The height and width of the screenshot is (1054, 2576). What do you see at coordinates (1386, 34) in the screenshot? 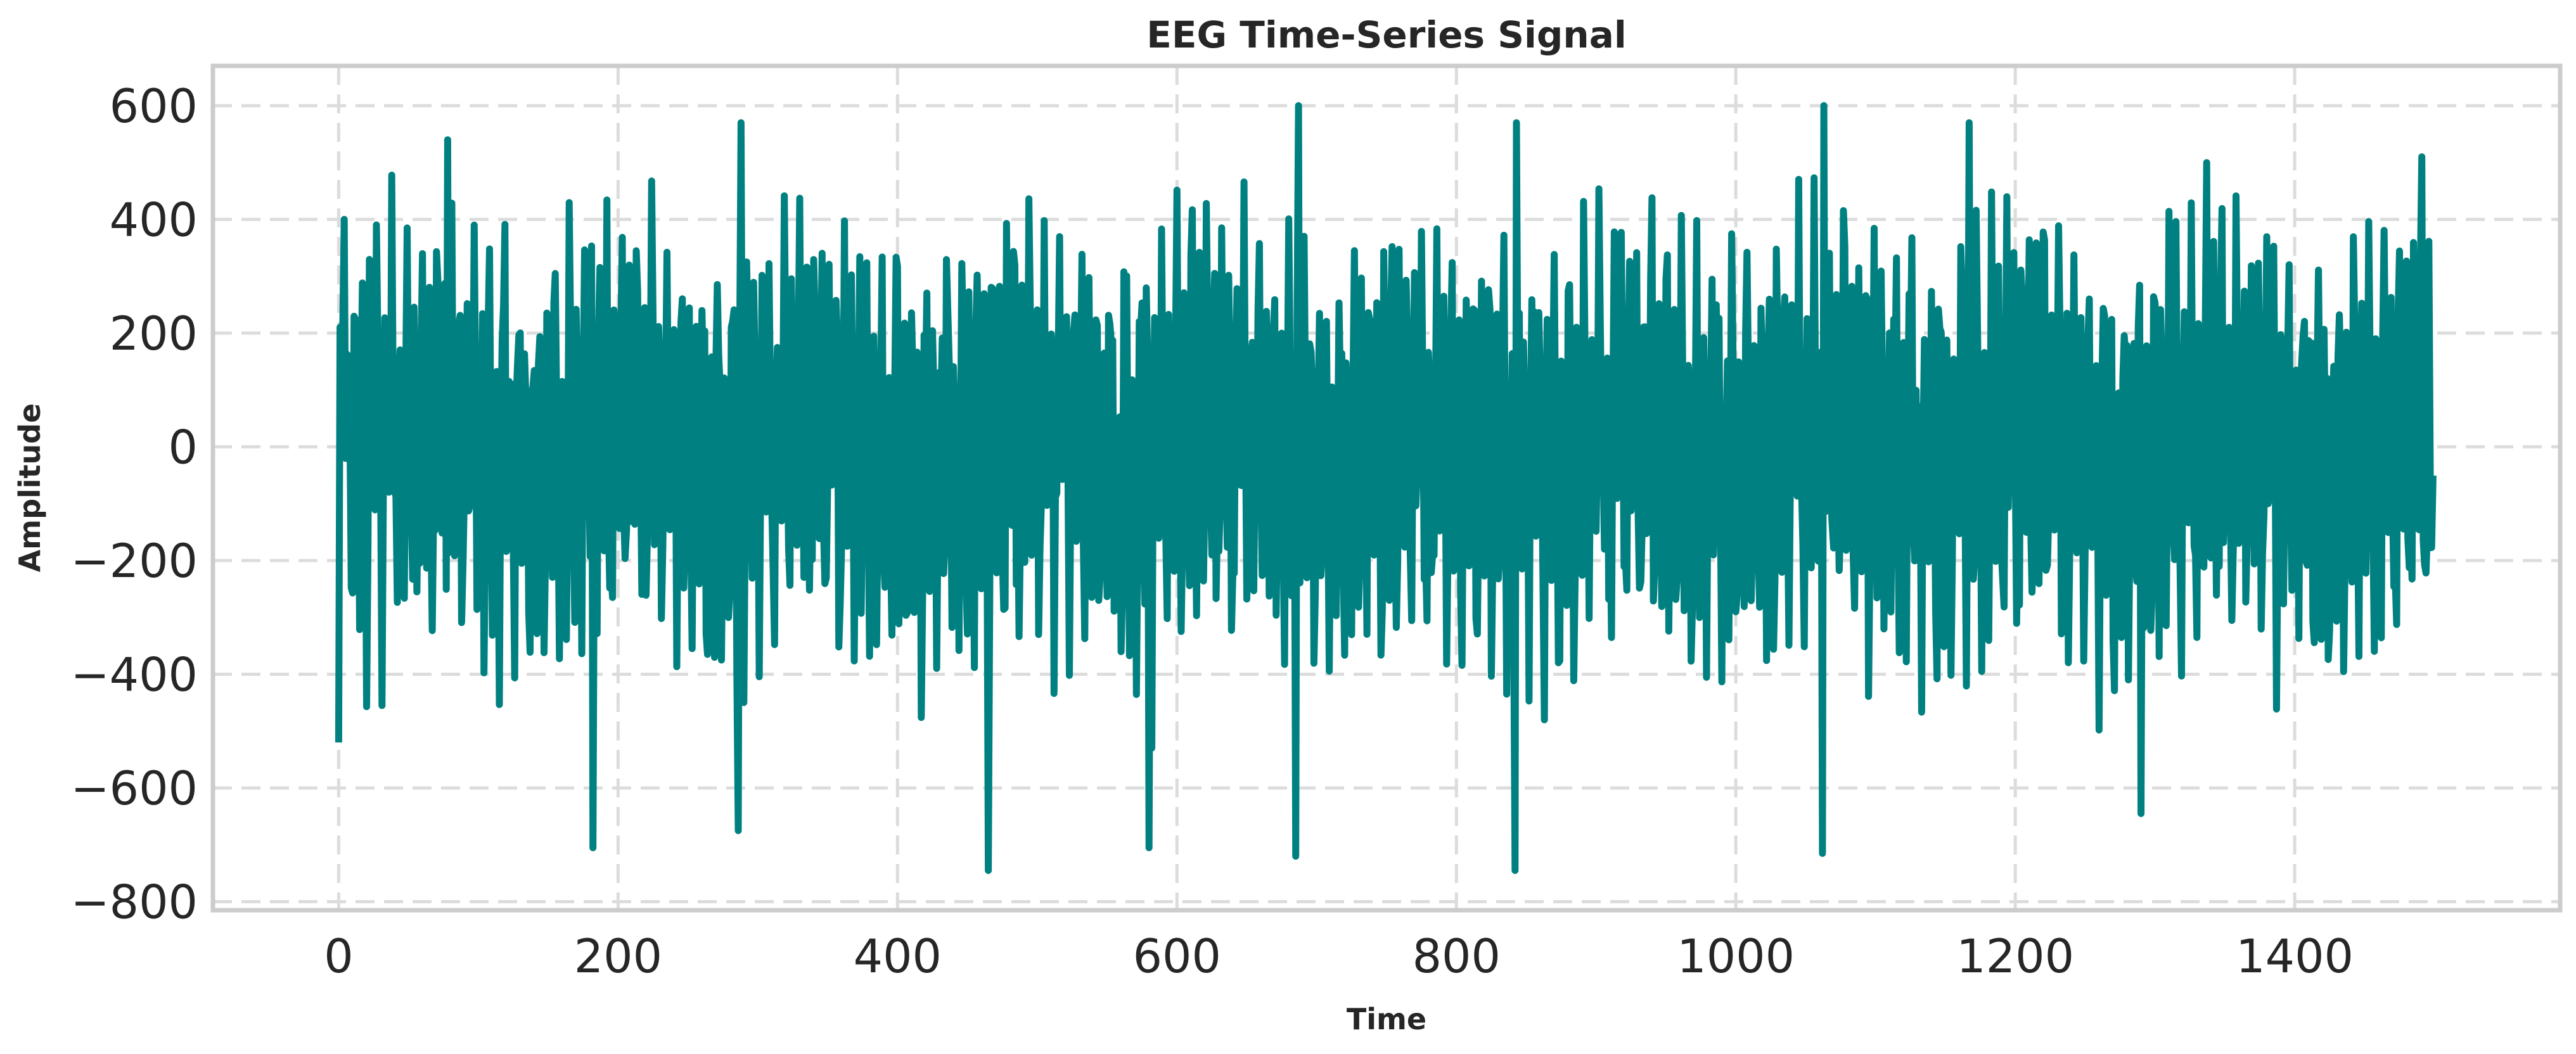
I see `chart-title: EEG Time-Series Signal` at bounding box center [1386, 34].